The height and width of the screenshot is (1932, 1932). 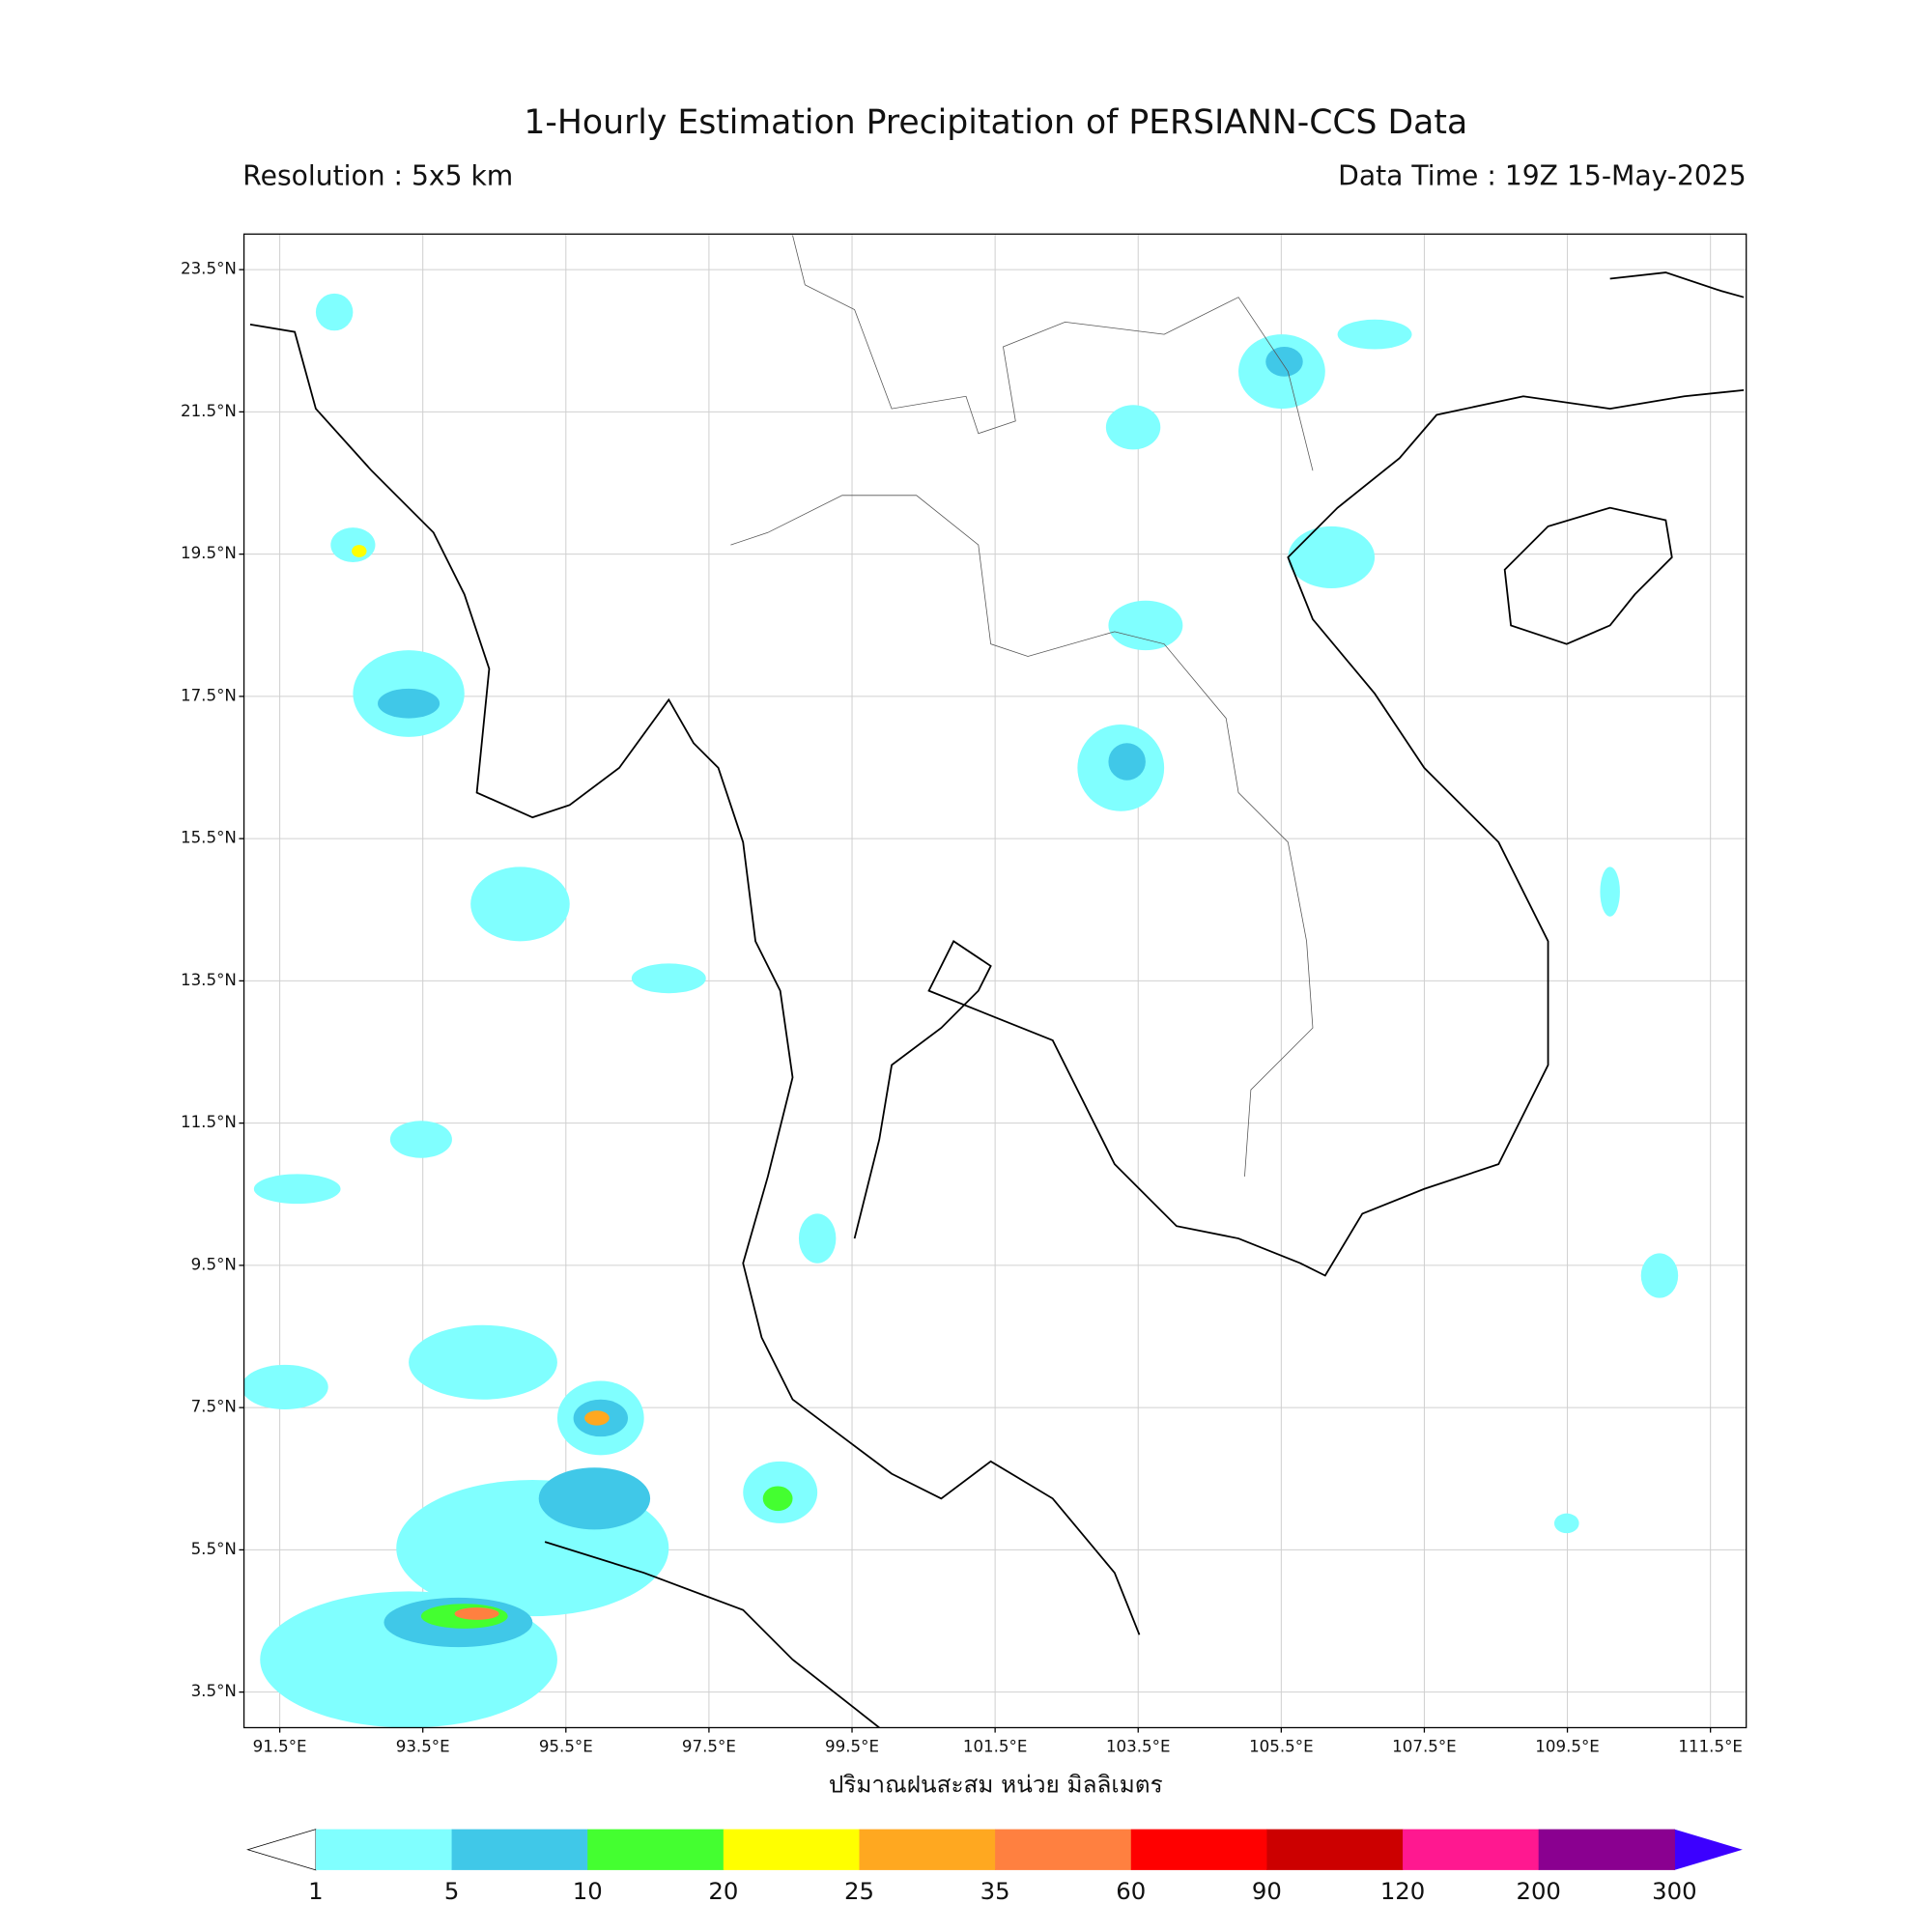 What do you see at coordinates (209, 269) in the screenshot?
I see `y-tick-label: 23.5°N` at bounding box center [209, 269].